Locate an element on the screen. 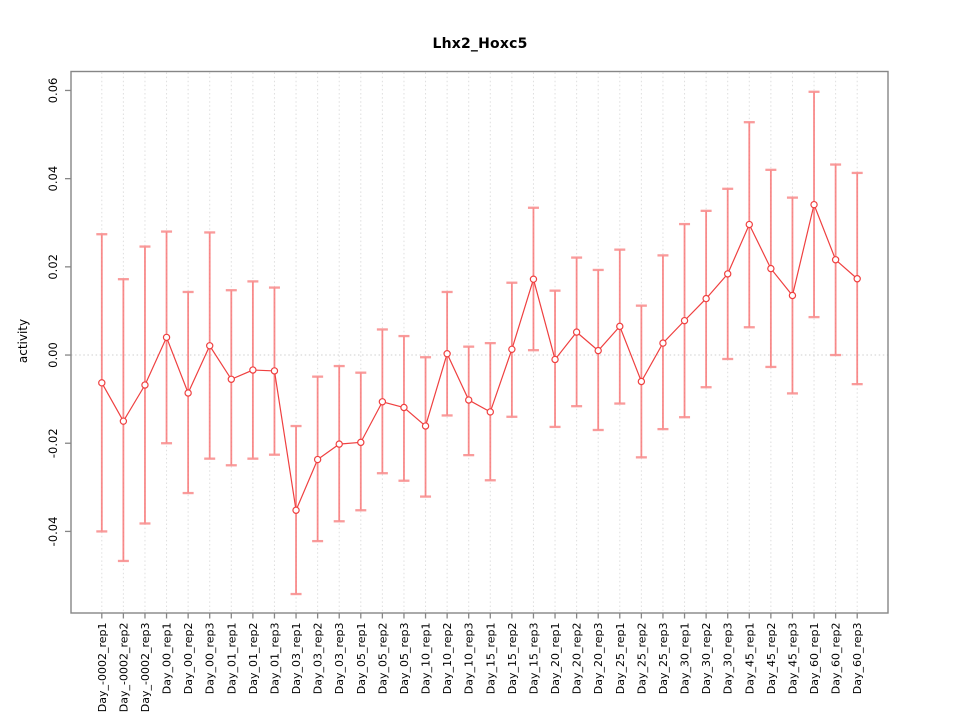  x-tick-label: Day_-0002_rep3 is located at coordinates (145, 668).